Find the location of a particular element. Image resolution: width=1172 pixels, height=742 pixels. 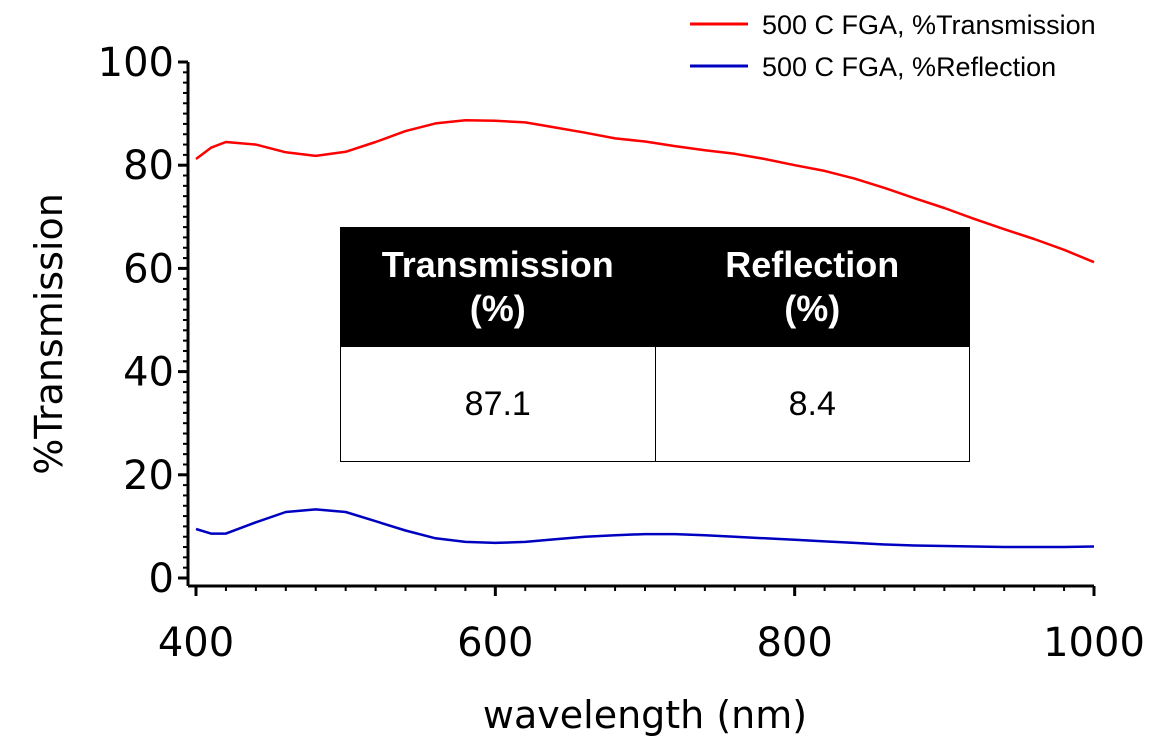

x-tick-label: 600 is located at coordinates (495, 643).